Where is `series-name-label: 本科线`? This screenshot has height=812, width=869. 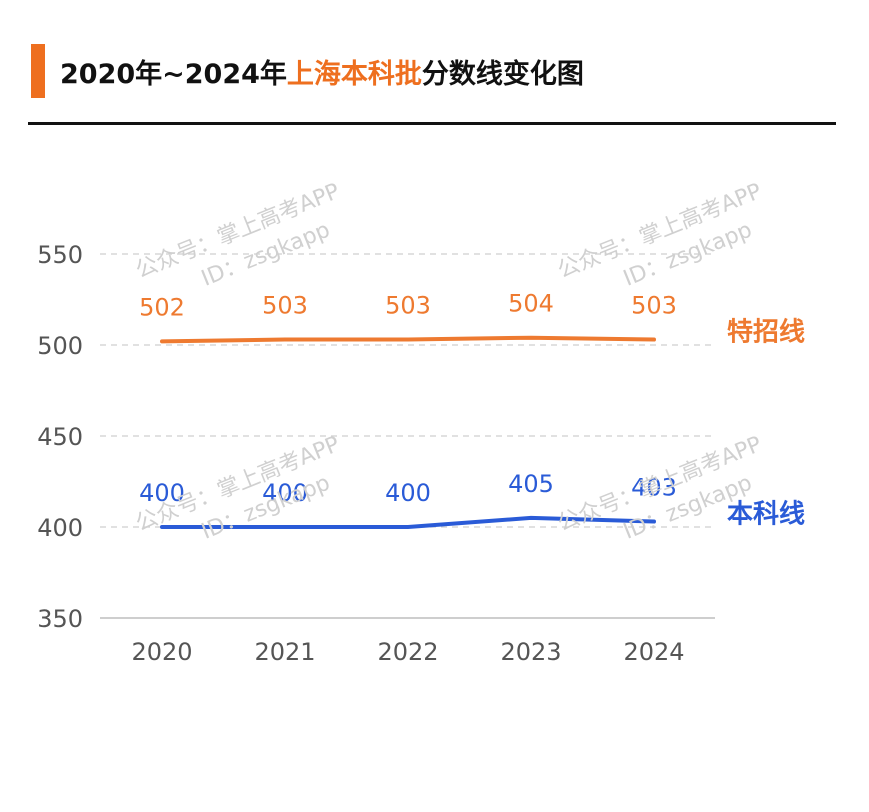
series-name-label: 本科线 is located at coordinates (766, 515).